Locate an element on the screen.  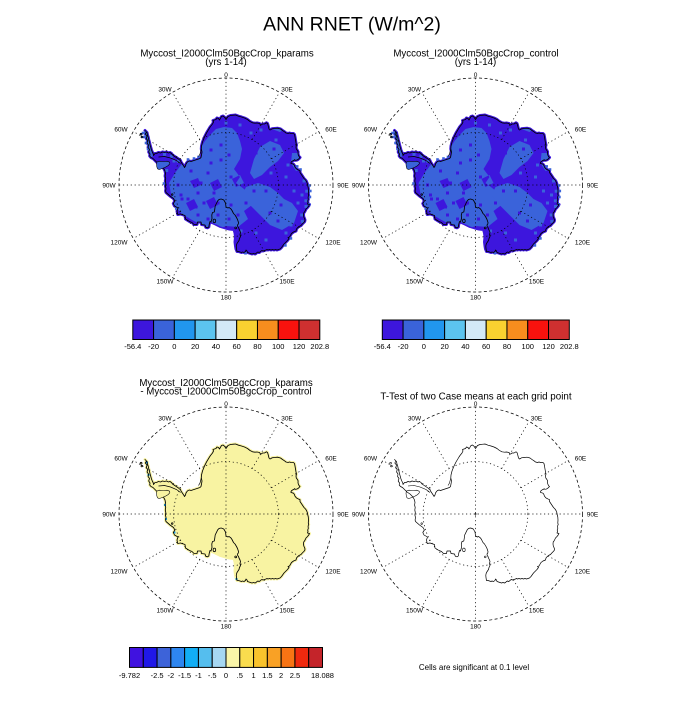
svg-text: 2.5 is located at coordinates (295, 675).